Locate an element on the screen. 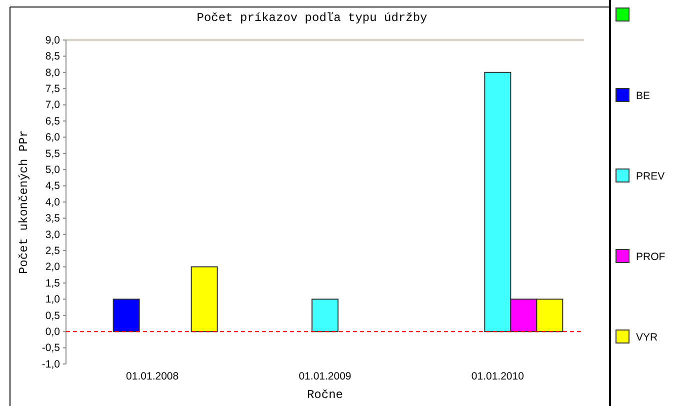 The width and height of the screenshot is (699, 406). y-tick-label: 6,0 is located at coordinates (52, 138).